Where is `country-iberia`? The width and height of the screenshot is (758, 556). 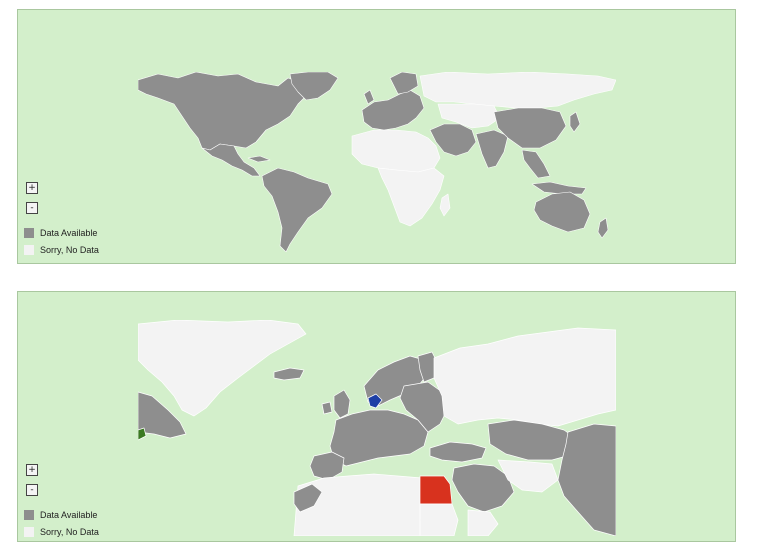
country-iberia is located at coordinates (327, 466).